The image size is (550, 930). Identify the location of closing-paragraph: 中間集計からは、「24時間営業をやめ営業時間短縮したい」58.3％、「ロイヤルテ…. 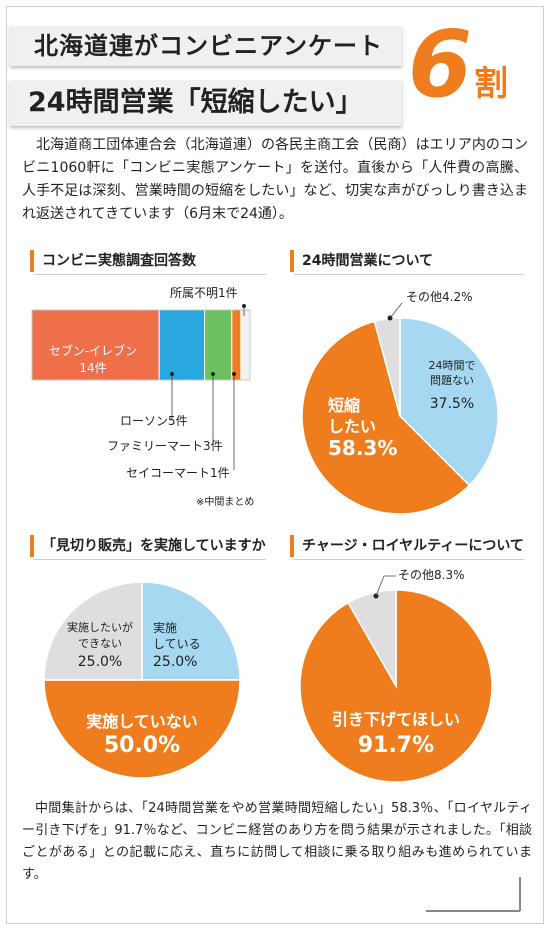
(277, 841).